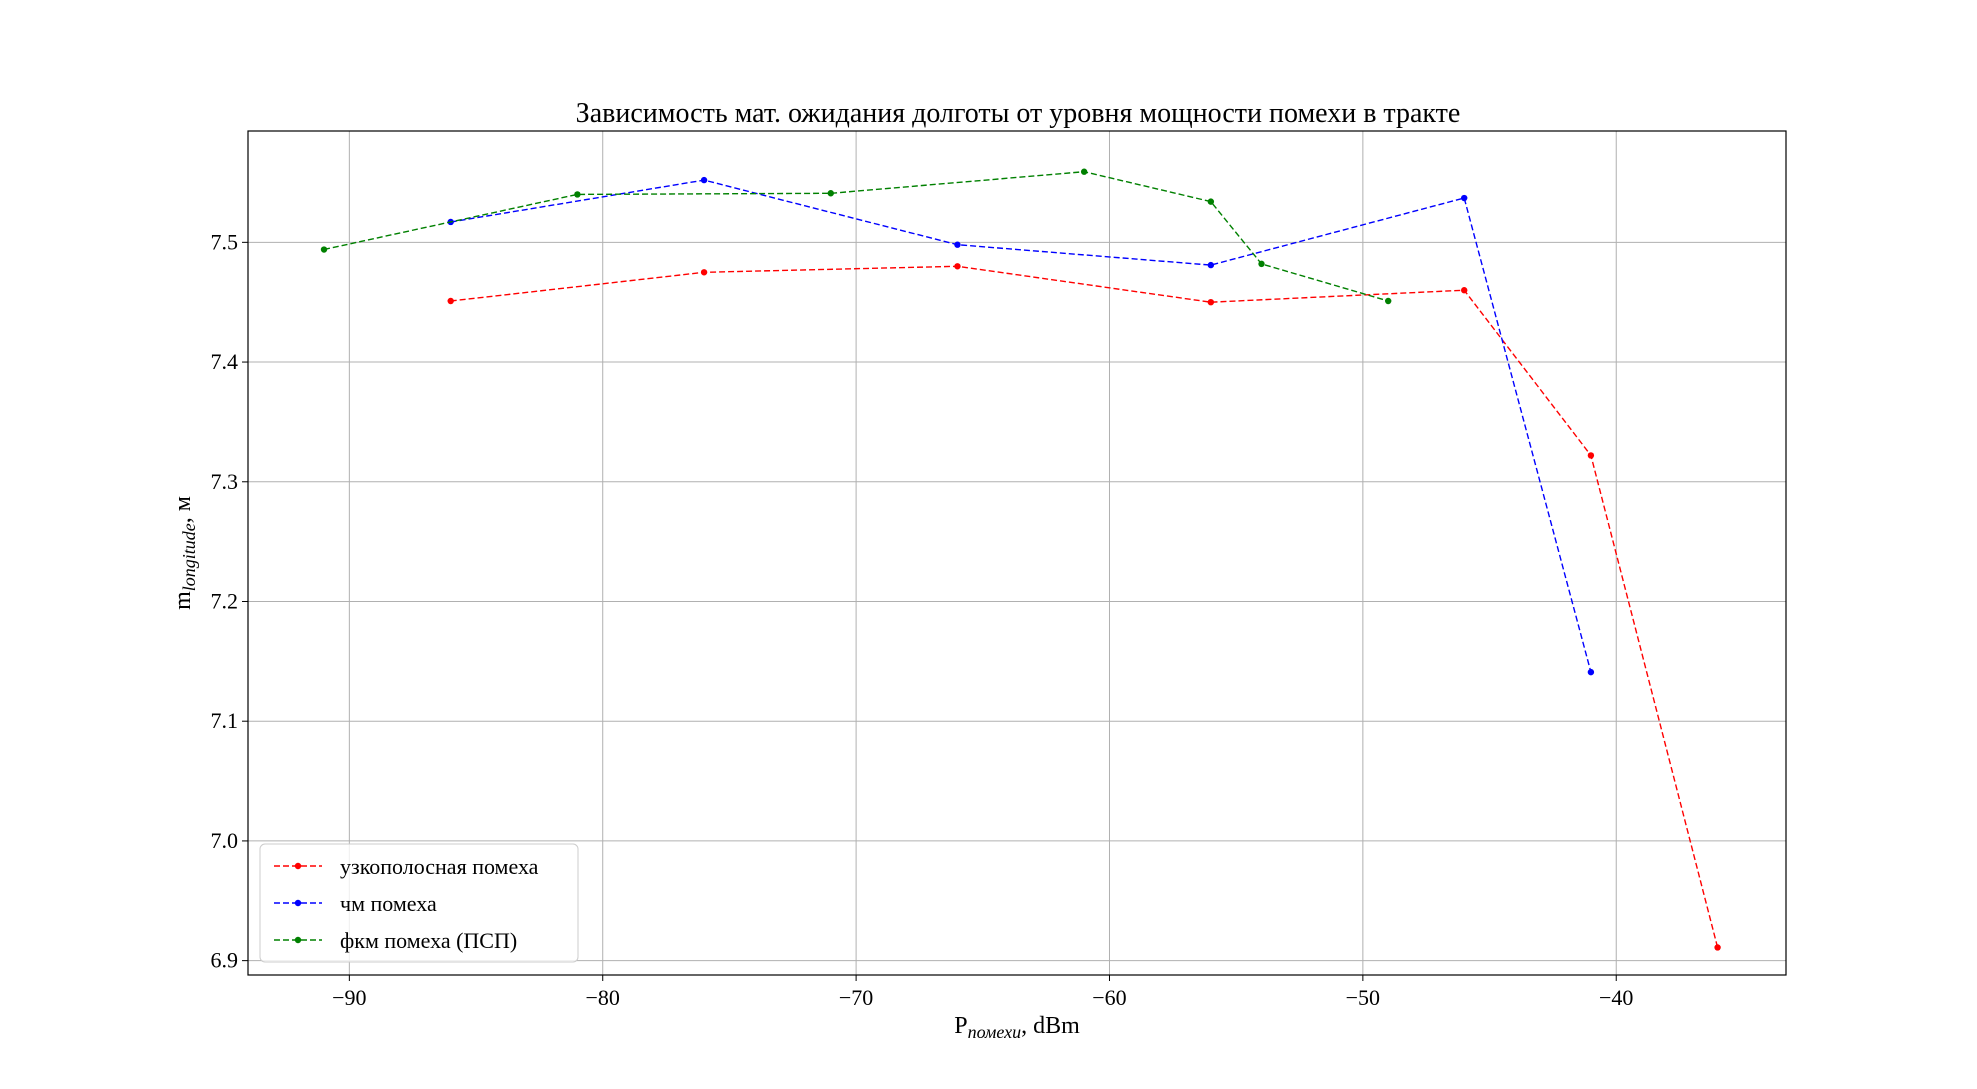 The image size is (1977, 1089). What do you see at coordinates (1363, 997) in the screenshot?
I see `x-tick-label: −50` at bounding box center [1363, 997].